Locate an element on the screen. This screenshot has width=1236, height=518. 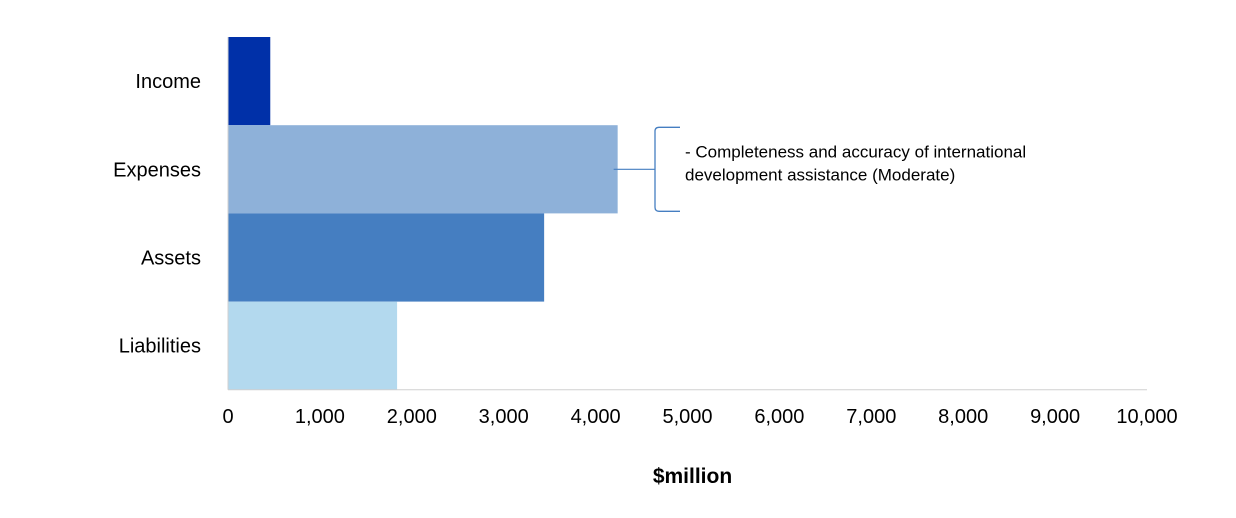
x-tick-label: 6,000 is located at coordinates (779, 417).